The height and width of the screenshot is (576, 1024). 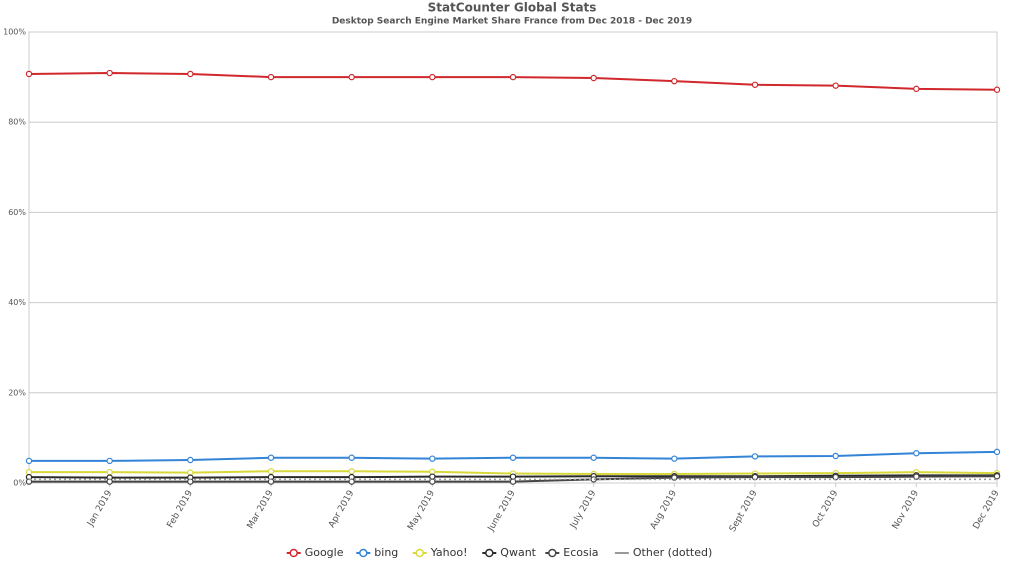 What do you see at coordinates (580, 552) in the screenshot?
I see `legend-label: Ecosia` at bounding box center [580, 552].